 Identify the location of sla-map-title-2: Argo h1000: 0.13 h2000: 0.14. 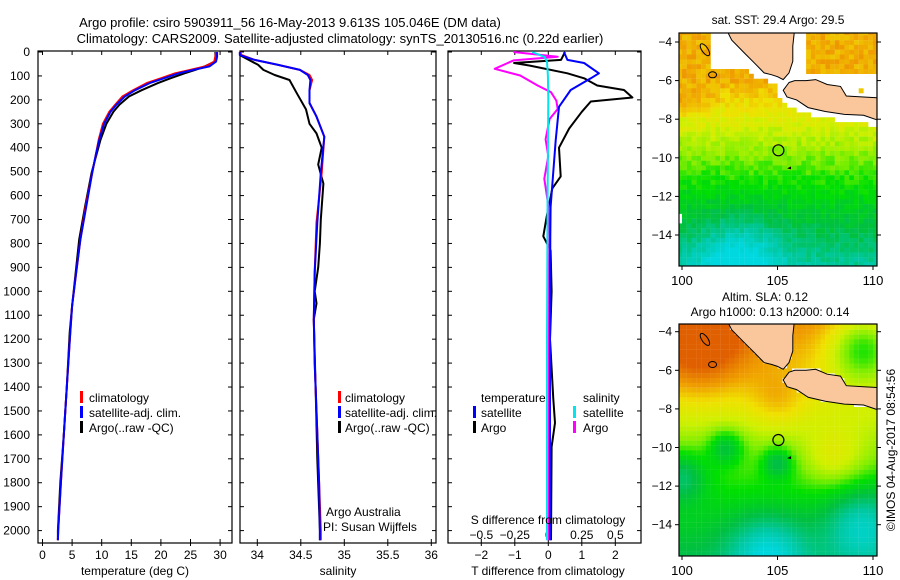
(770, 312).